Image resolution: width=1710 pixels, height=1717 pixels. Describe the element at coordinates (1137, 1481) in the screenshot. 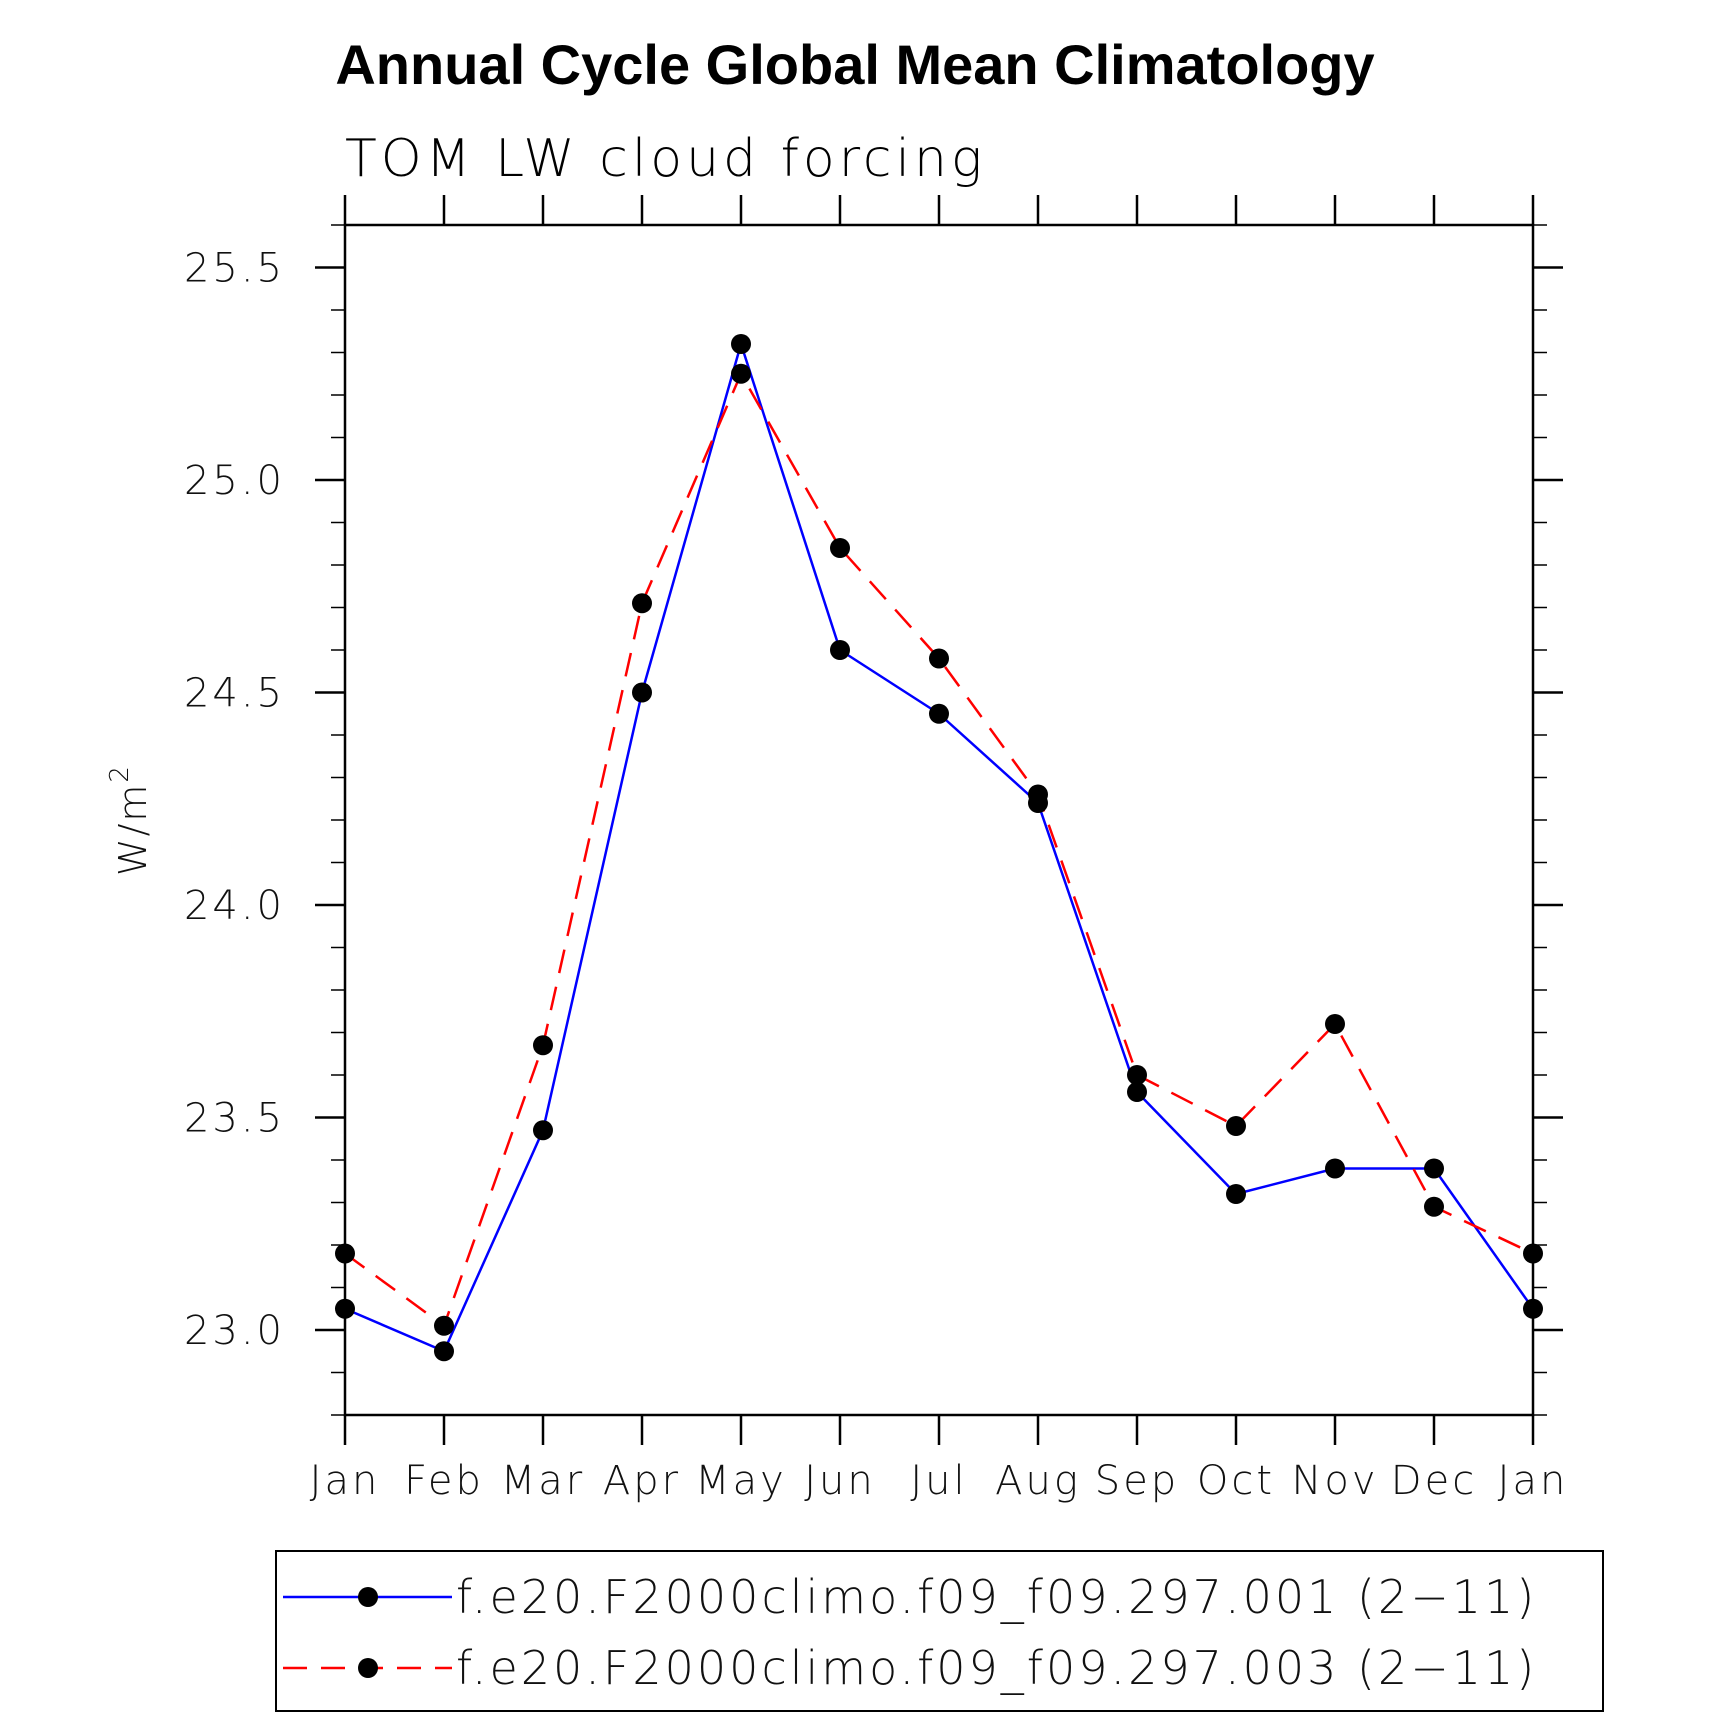

I see `x-tick-label: Sep` at that location.